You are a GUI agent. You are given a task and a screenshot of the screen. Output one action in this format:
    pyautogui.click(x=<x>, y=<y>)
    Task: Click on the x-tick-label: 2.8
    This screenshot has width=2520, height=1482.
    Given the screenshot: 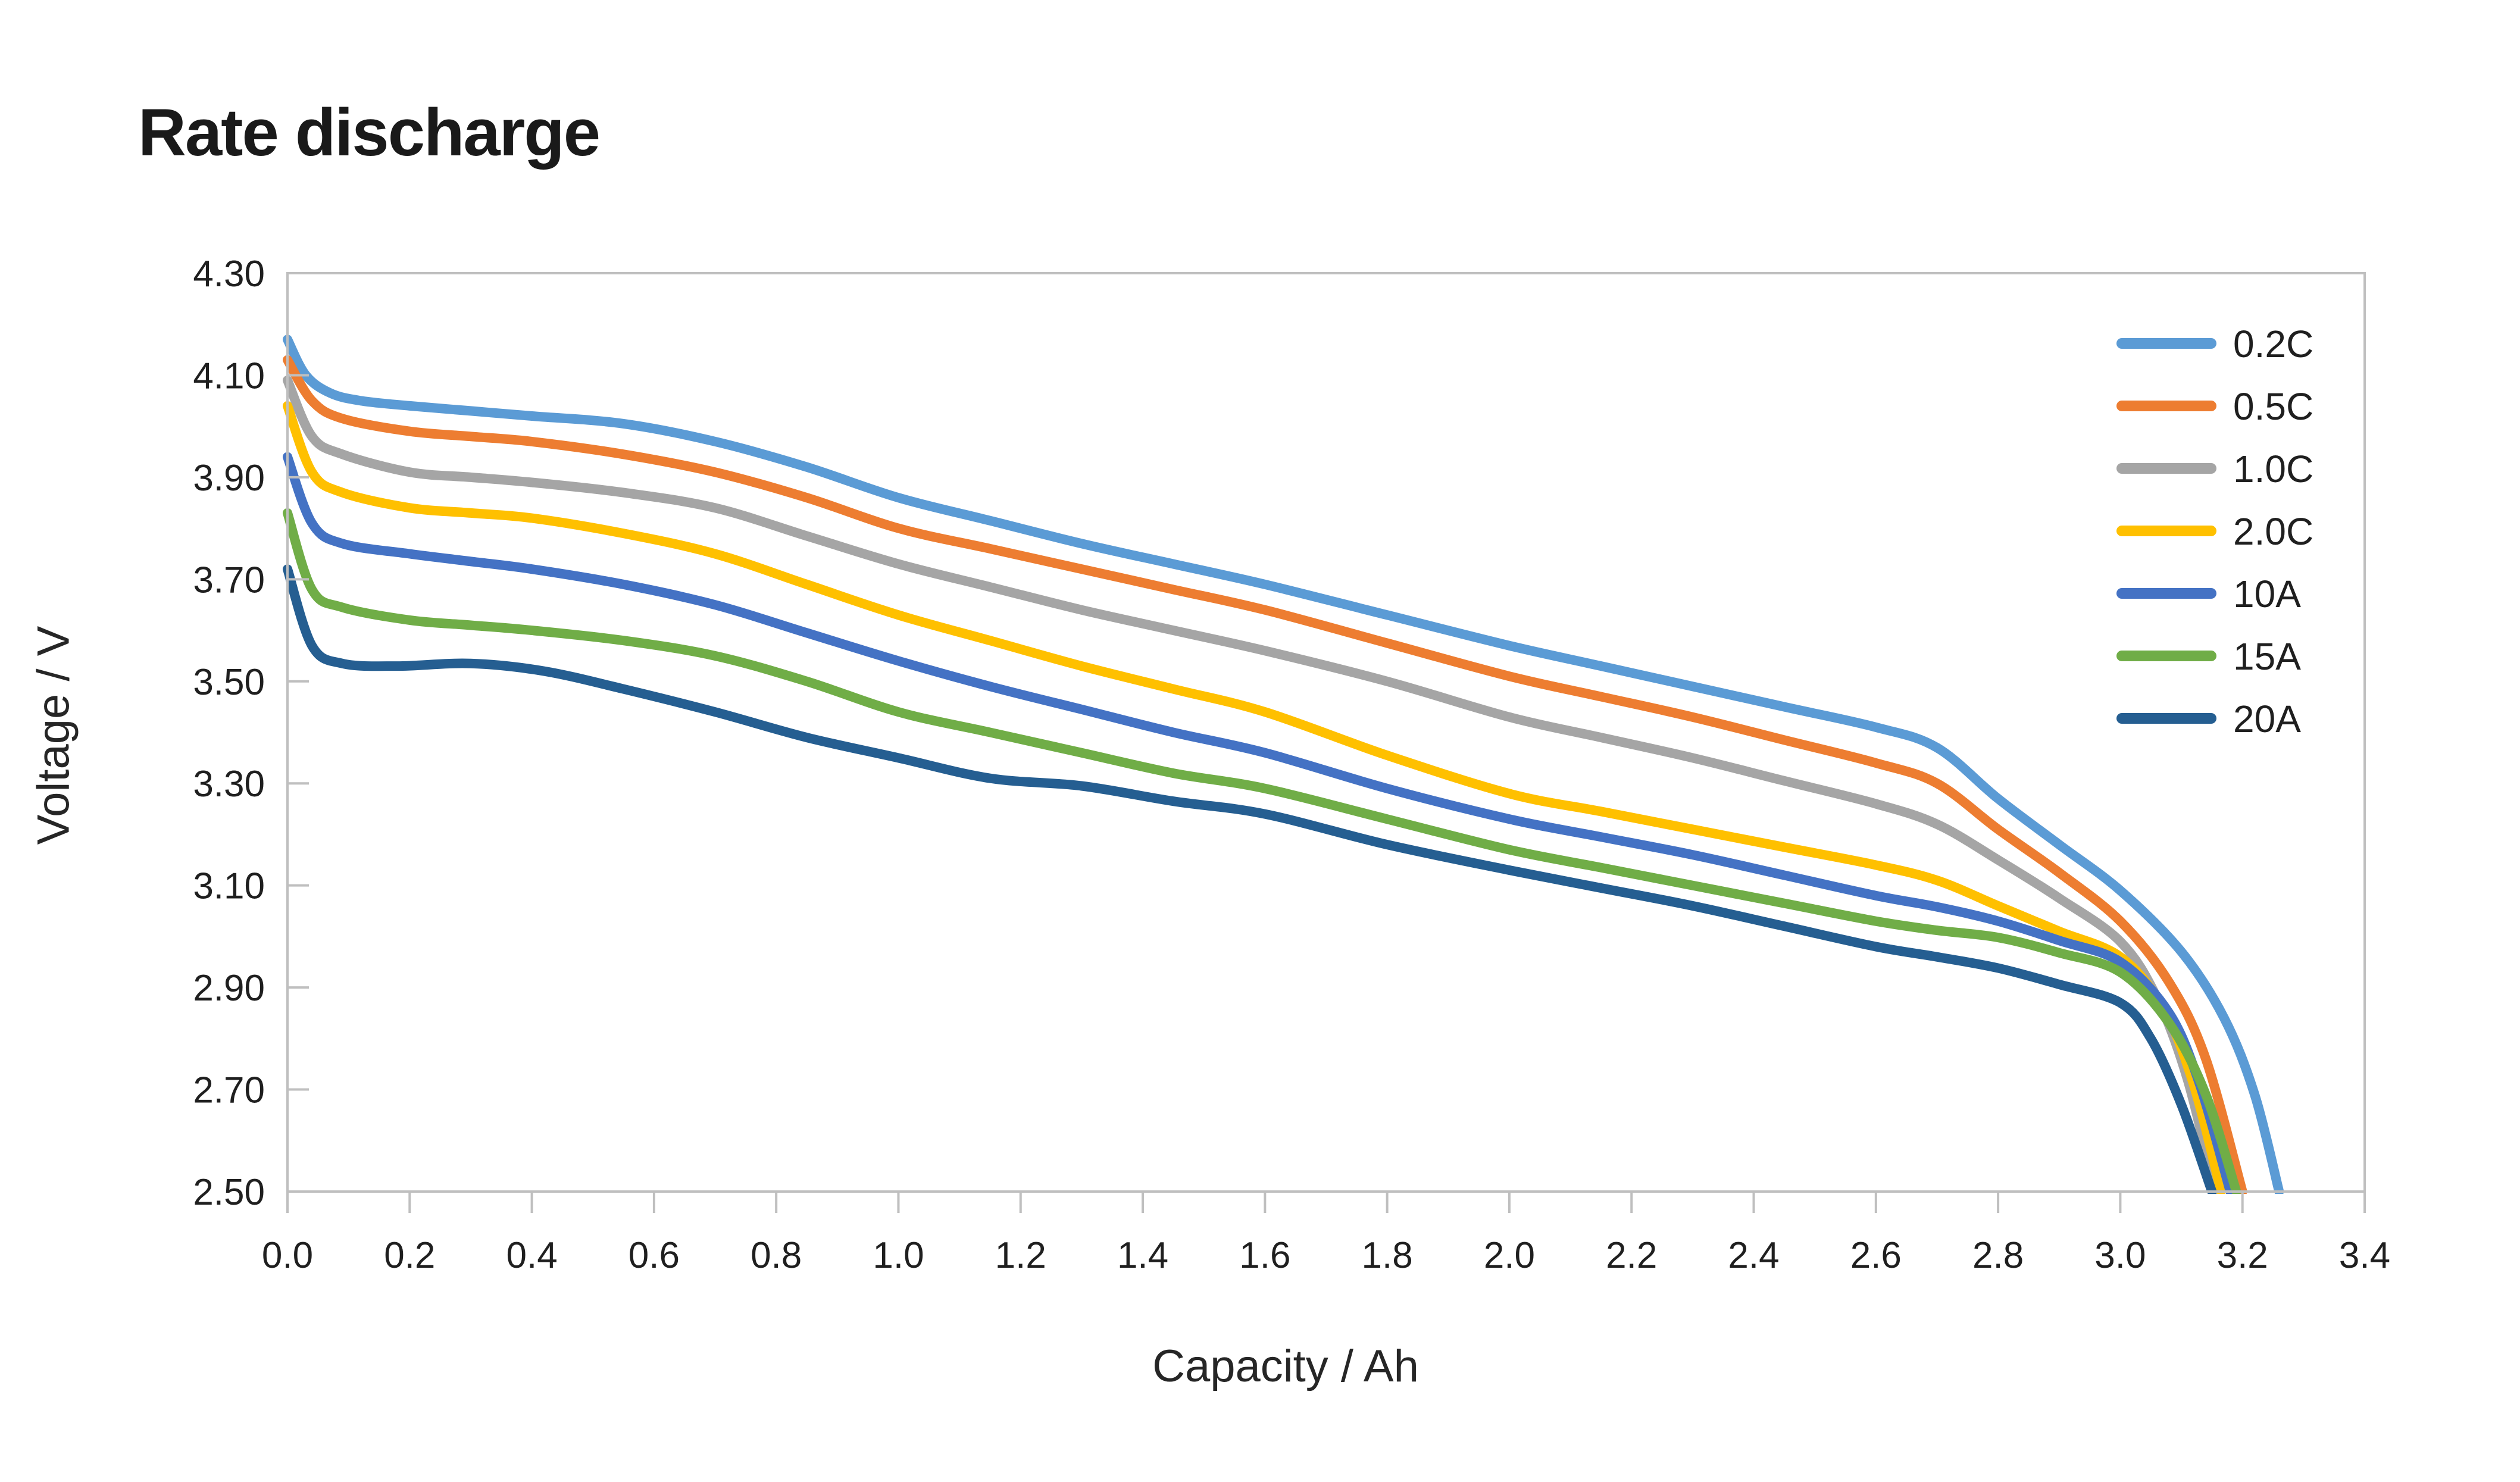 What is the action you would take?
    pyautogui.click(x=1998, y=1255)
    